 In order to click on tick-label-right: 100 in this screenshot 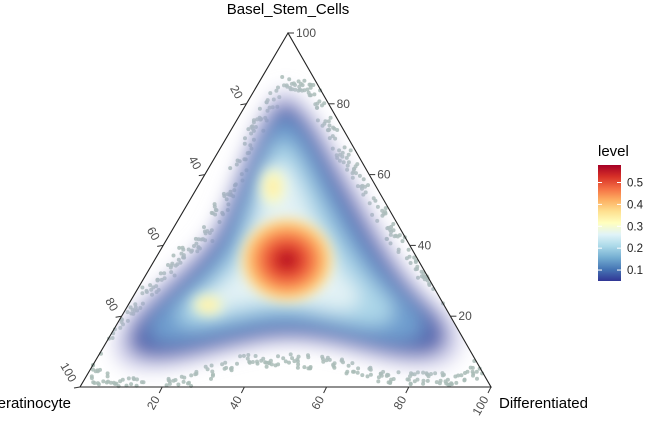, I will do `click(306, 33)`.